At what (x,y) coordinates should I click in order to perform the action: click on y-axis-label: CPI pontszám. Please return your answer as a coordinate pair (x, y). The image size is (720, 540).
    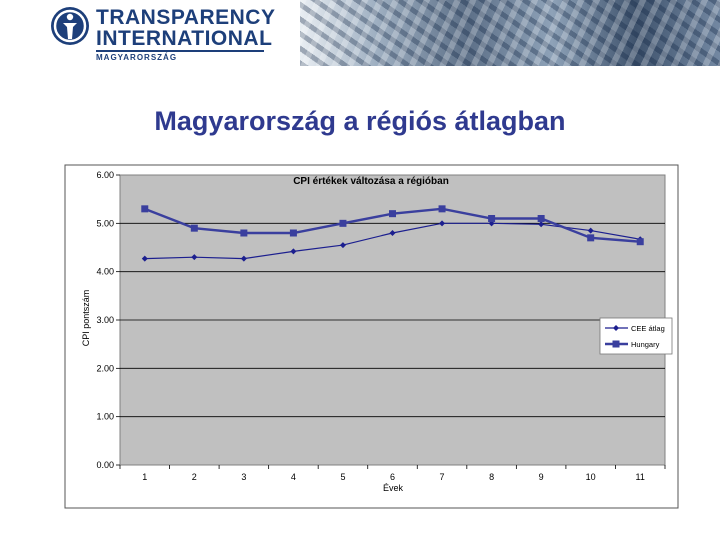
    Looking at the image, I should click on (86, 318).